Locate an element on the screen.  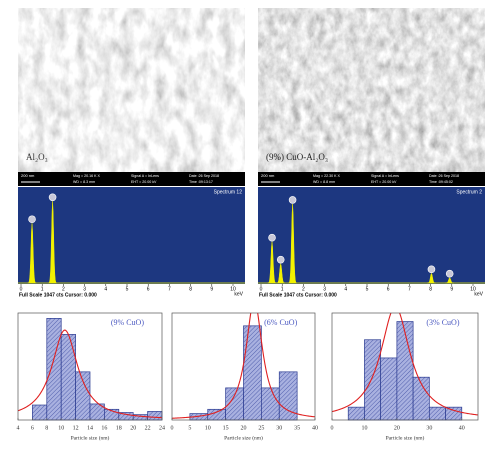
sem-info: Mag = 20.16 K X is located at coordinates (86, 176).